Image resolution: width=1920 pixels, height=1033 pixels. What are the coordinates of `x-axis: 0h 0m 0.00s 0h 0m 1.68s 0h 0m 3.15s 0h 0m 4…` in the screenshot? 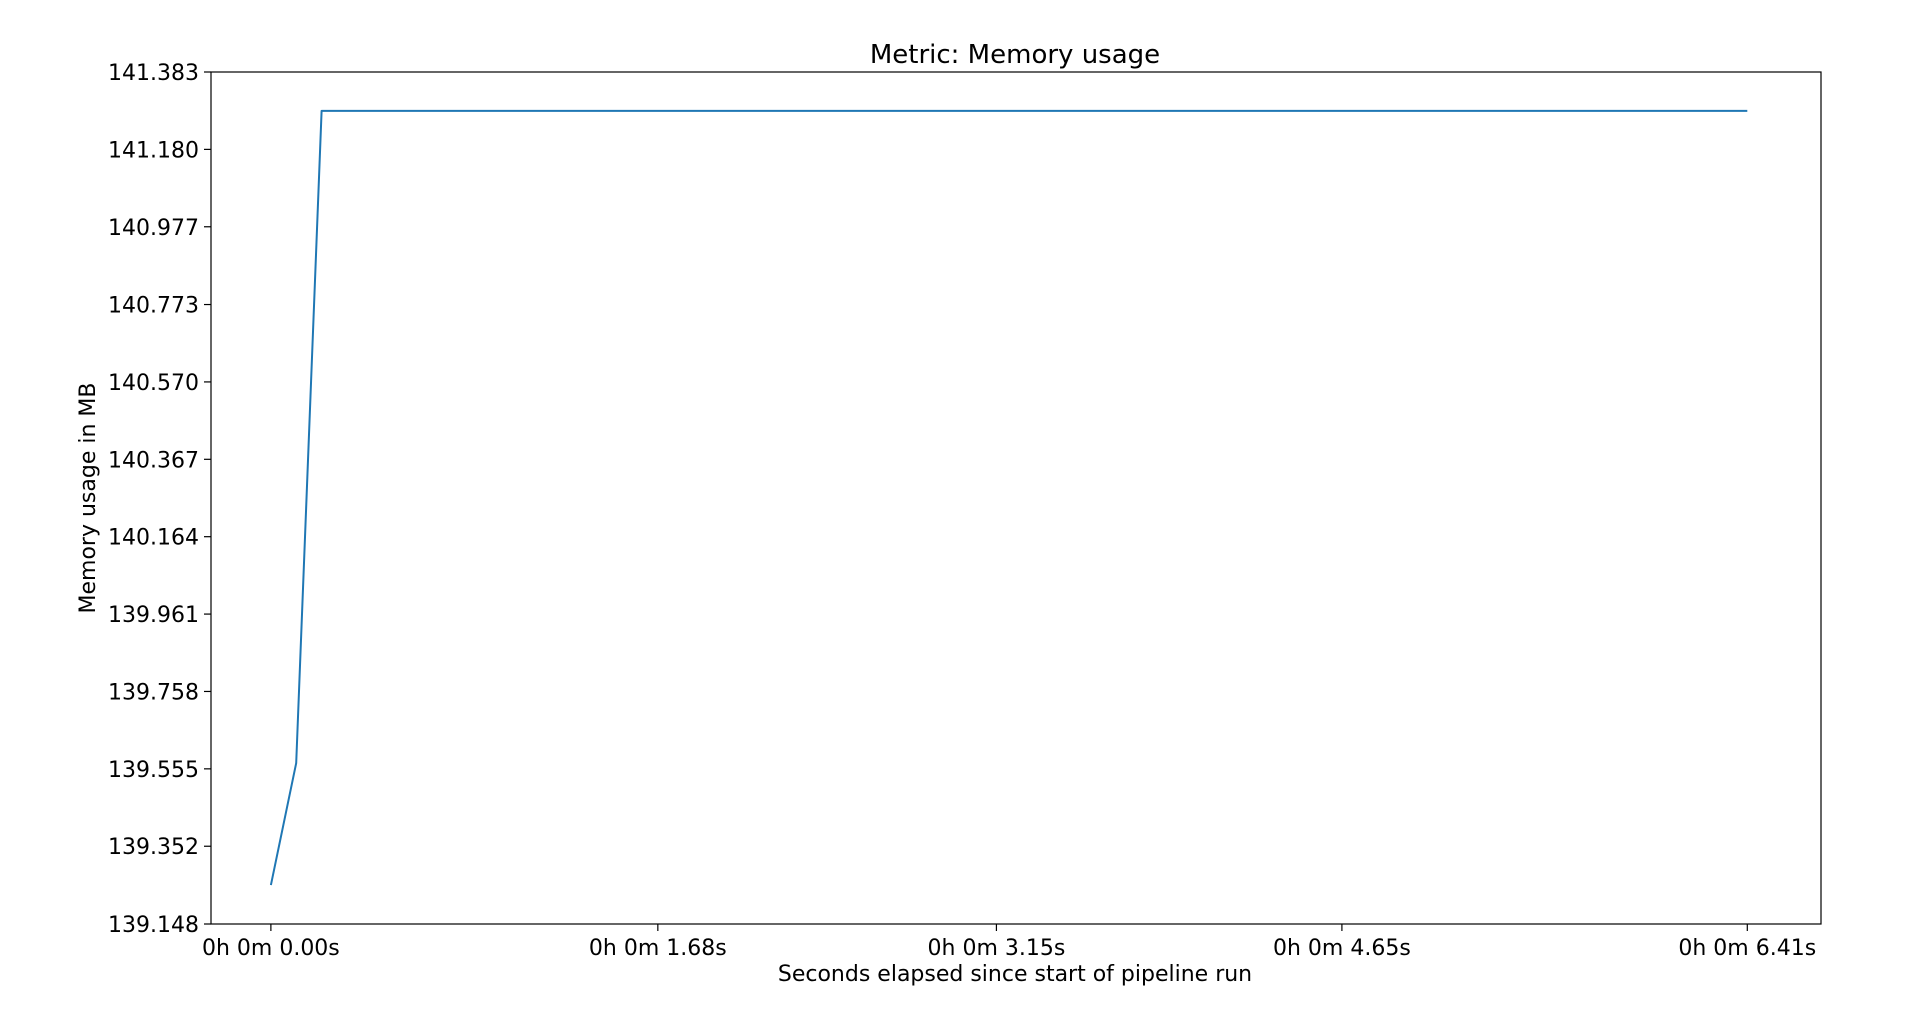 It's located at (1009, 942).